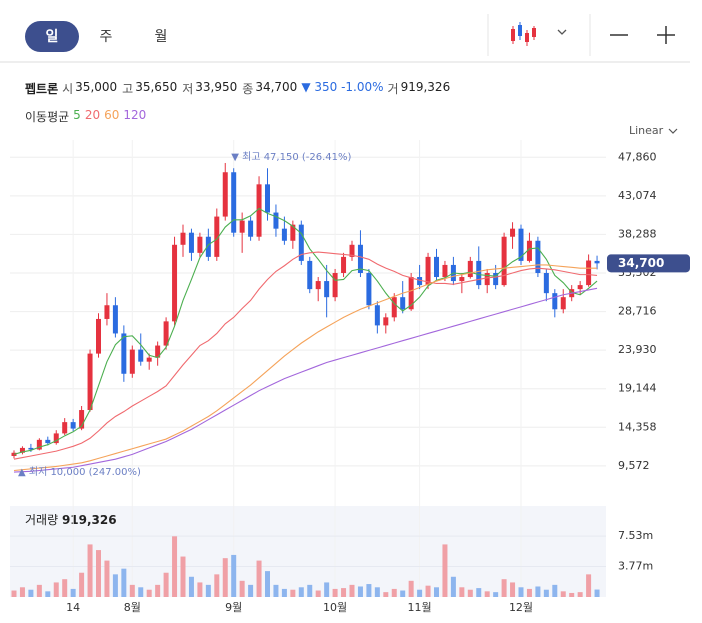 The image size is (702, 623). I want to click on high-annotation: ▼ 최고 47,150 (-26.41%), so click(291, 157).